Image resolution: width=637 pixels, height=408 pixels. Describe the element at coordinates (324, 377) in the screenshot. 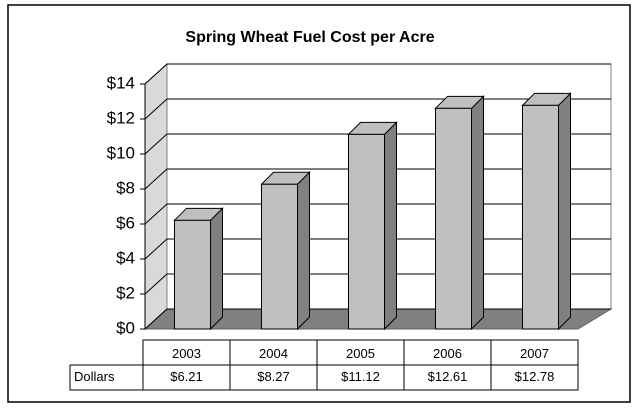

I see `table-data-row` at that location.